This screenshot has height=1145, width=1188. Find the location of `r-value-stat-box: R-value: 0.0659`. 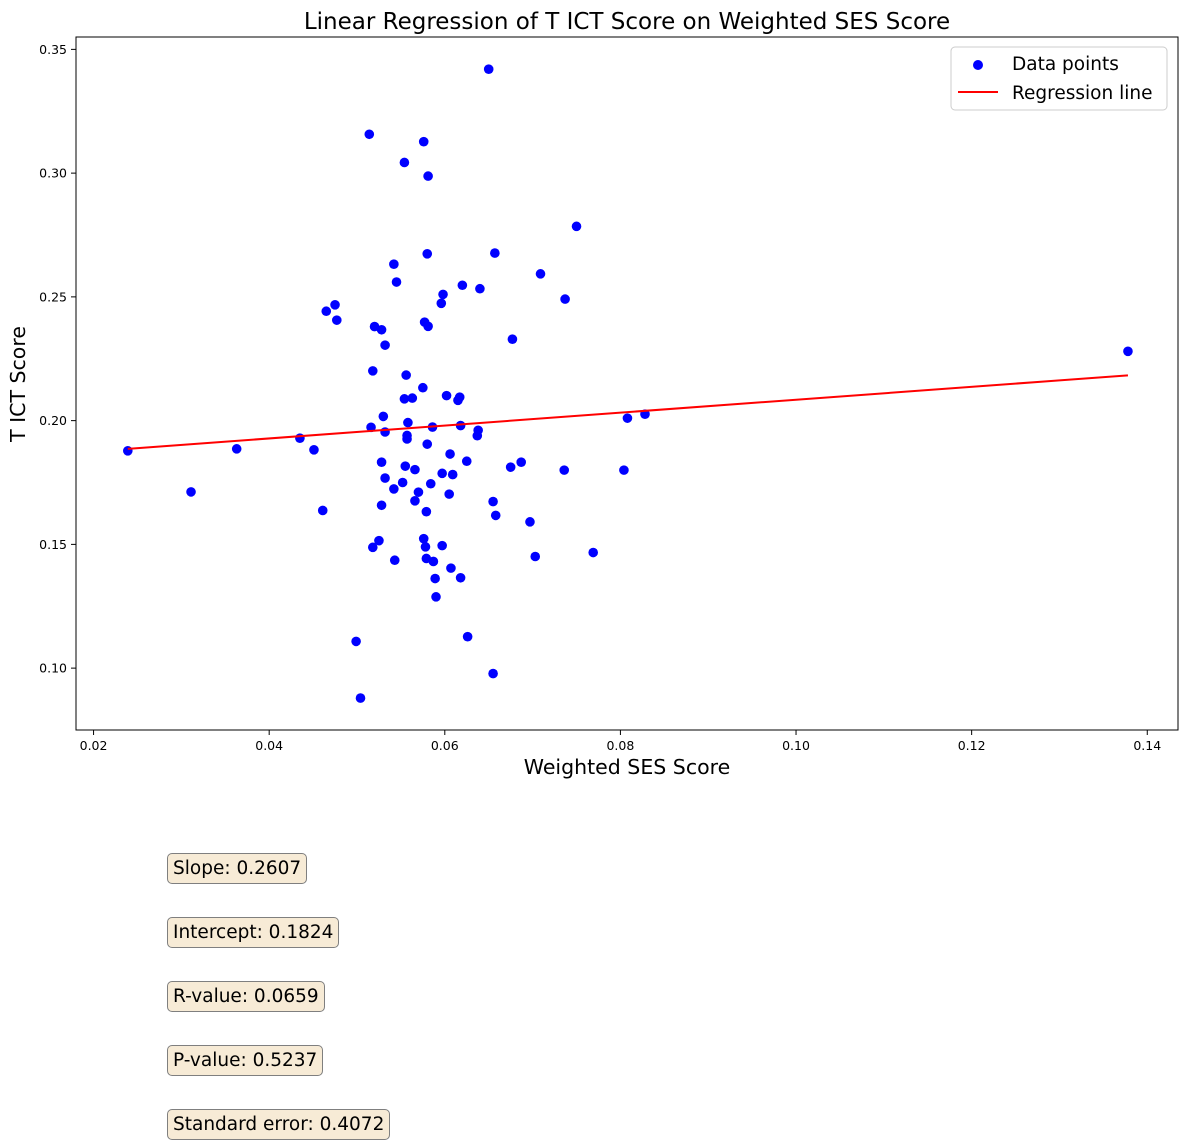

r-value-stat-box: R-value: 0.0659 is located at coordinates (246, 996).